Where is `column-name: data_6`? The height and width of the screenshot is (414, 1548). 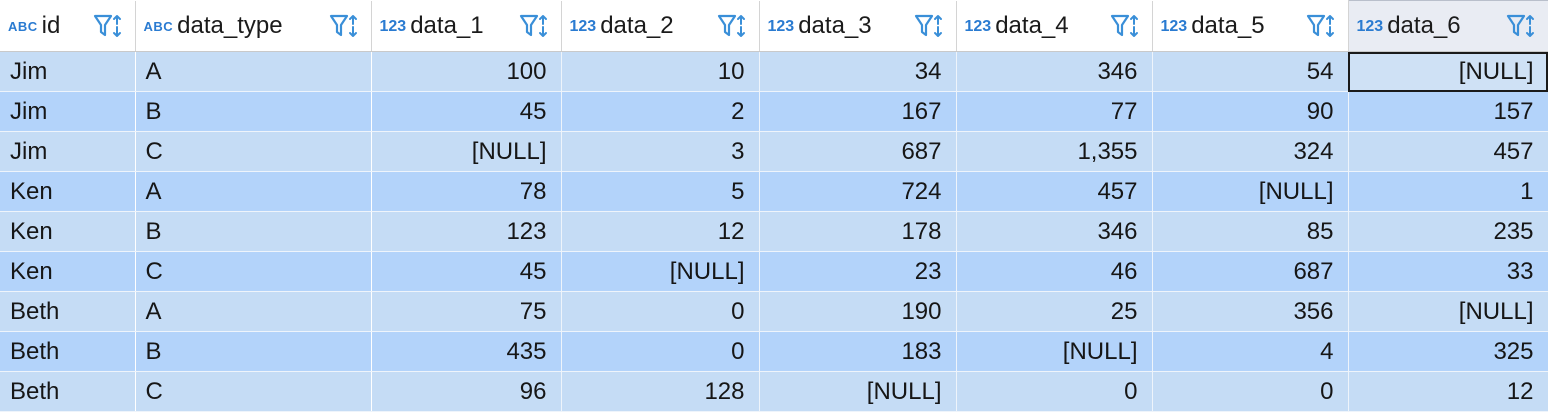 column-name: data_6 is located at coordinates (1424, 25).